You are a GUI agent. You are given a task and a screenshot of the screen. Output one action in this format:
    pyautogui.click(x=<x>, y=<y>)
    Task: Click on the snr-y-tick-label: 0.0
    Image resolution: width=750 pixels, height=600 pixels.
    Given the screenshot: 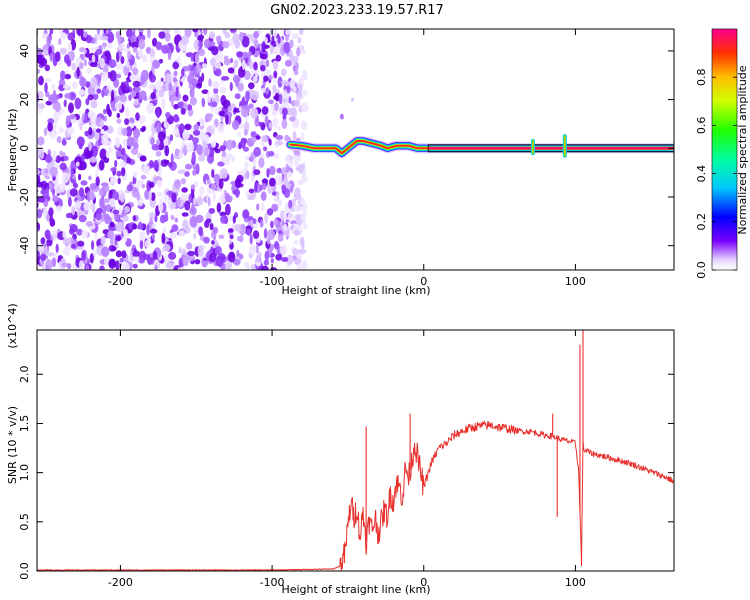 What is the action you would take?
    pyautogui.click(x=24, y=571)
    